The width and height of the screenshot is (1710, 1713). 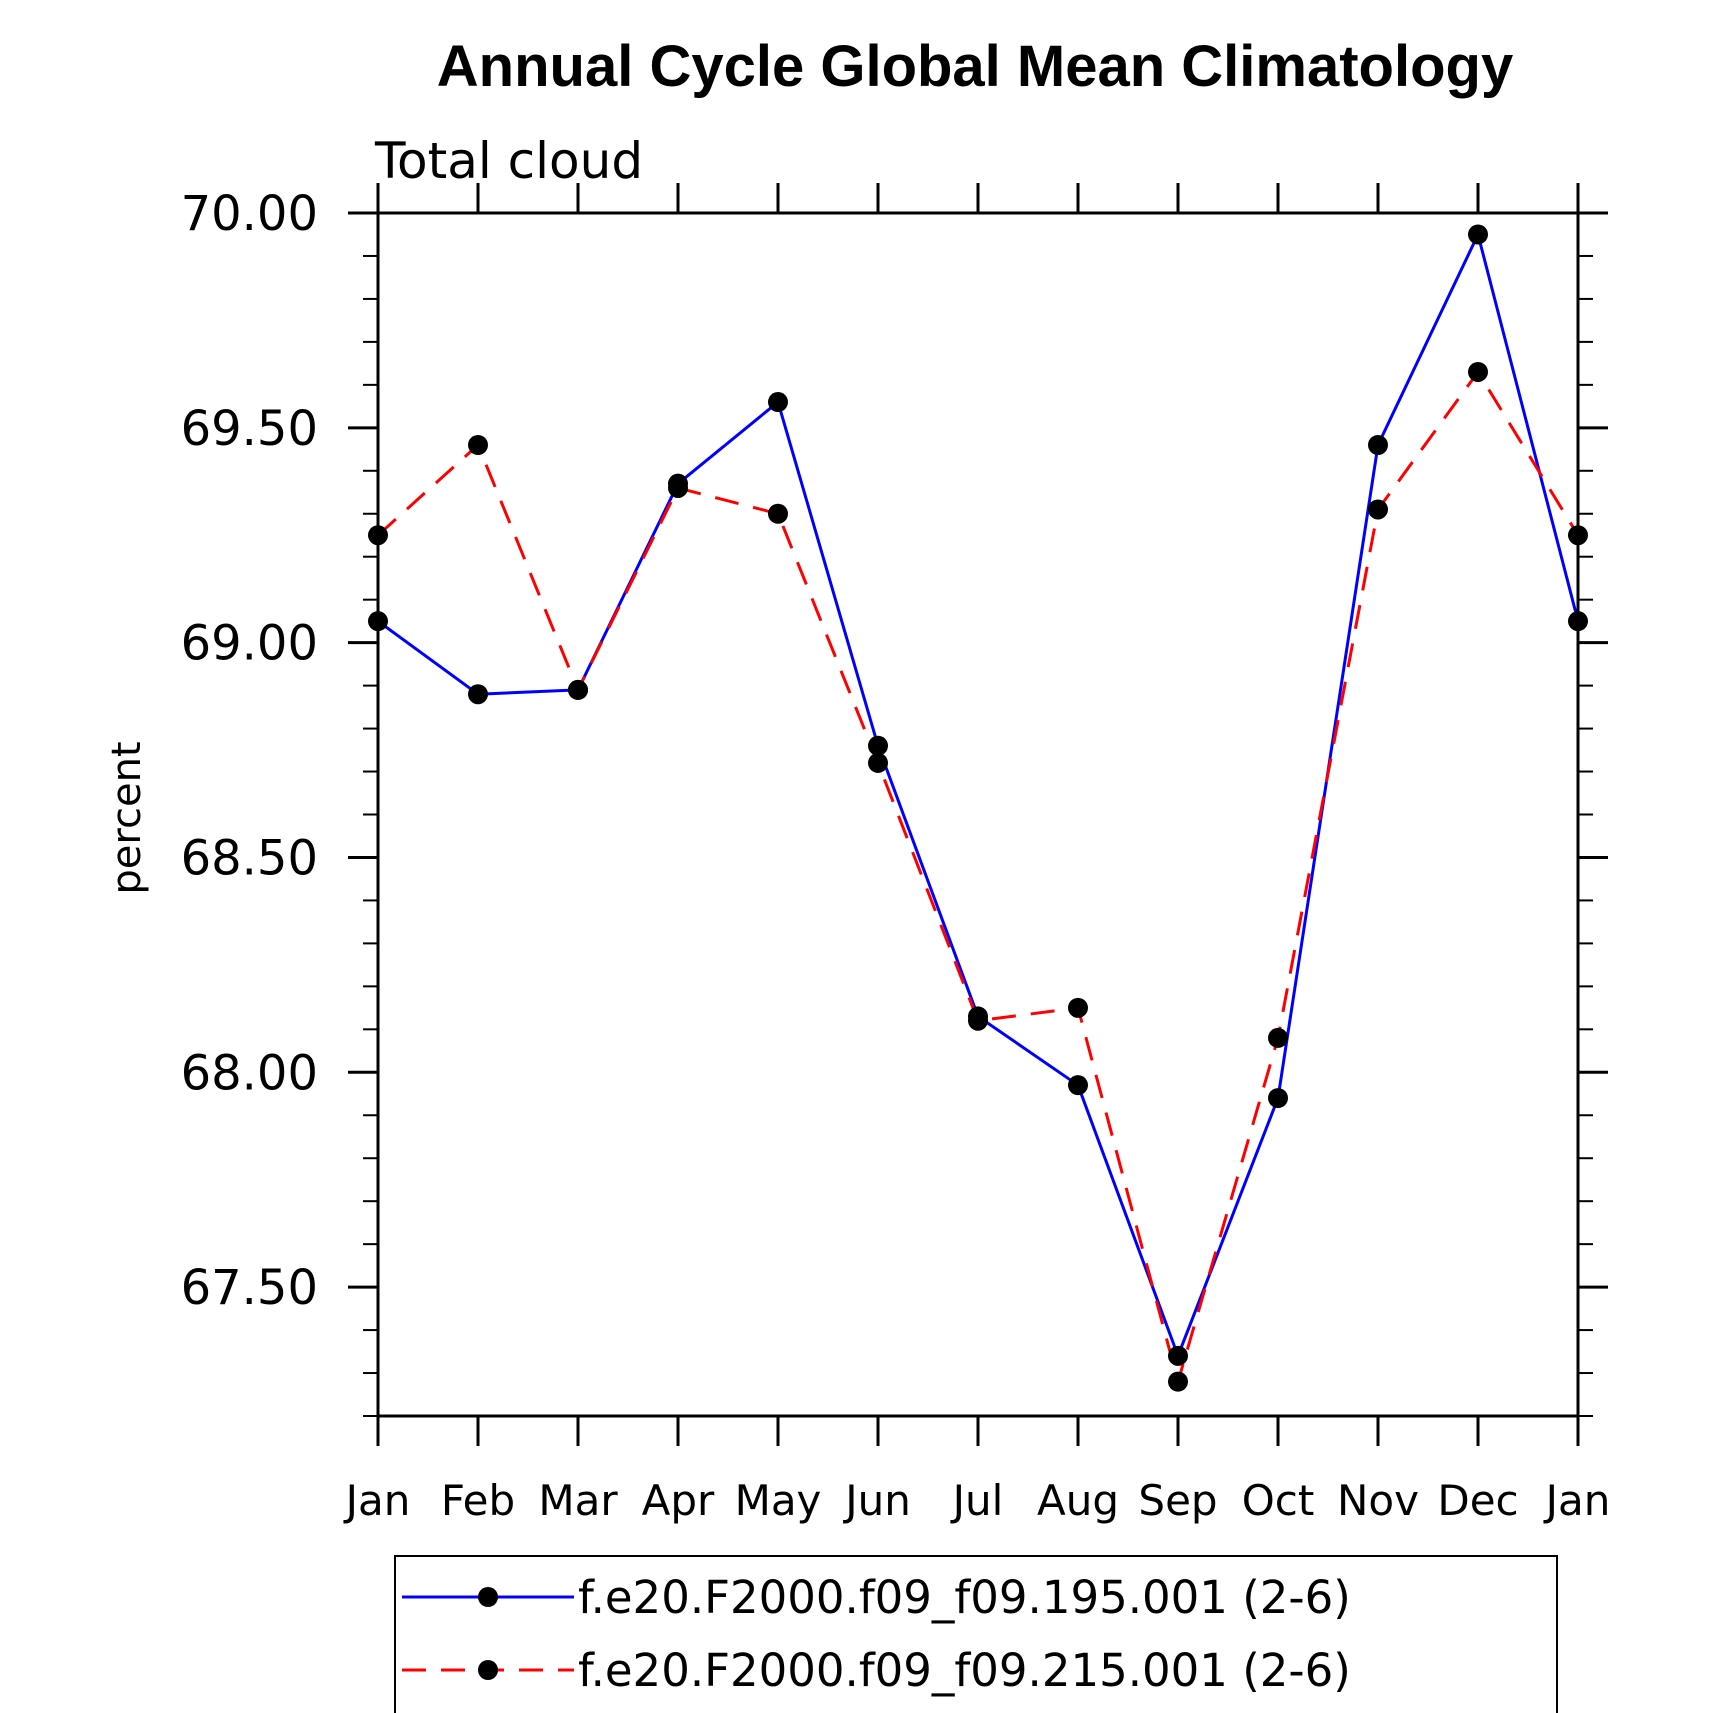 What do you see at coordinates (876, 1500) in the screenshot?
I see `x-tick-label: Jun` at bounding box center [876, 1500].